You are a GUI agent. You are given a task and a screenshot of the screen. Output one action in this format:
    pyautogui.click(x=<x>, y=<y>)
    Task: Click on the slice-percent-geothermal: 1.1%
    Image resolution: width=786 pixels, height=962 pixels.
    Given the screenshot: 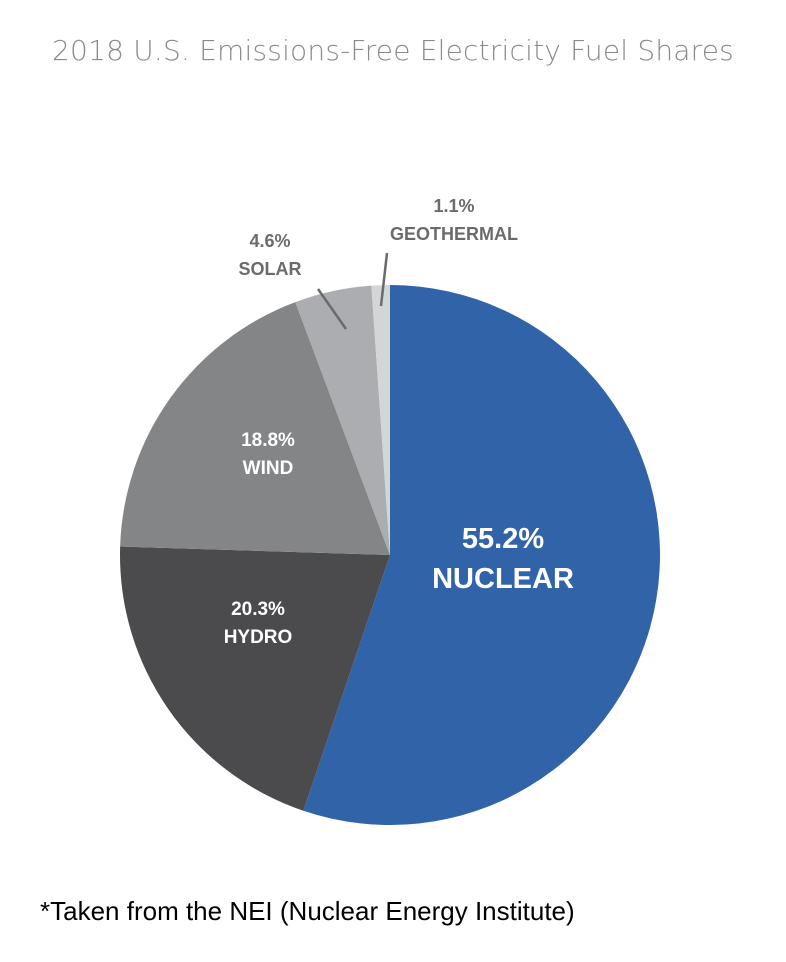 What is the action you would take?
    pyautogui.click(x=453, y=206)
    